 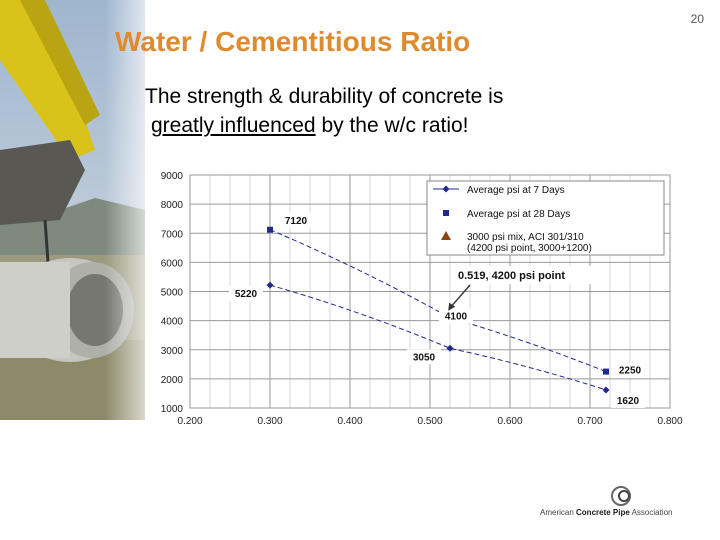 I want to click on x-tick-label: 0.300, so click(x=269, y=421).